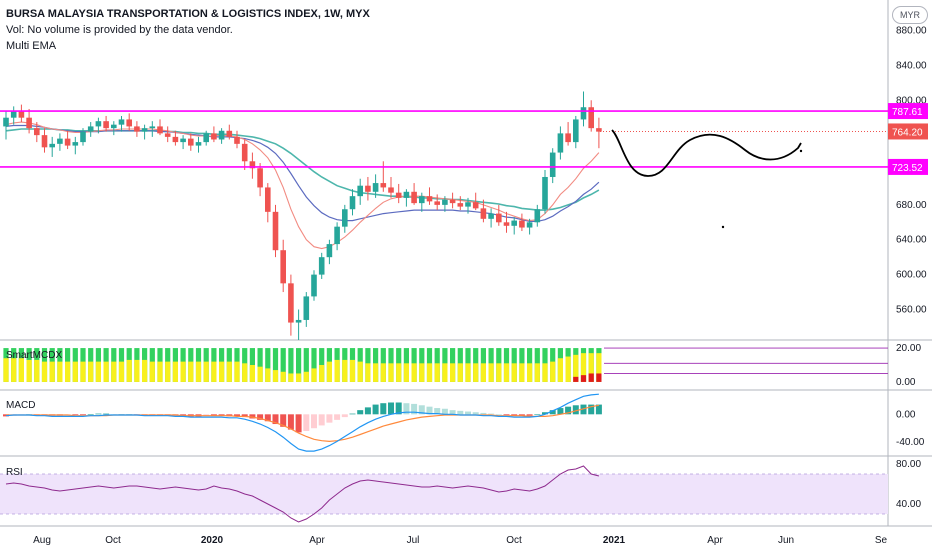 This screenshot has width=932, height=550. I want to click on price-tick-label: 640.00, so click(911, 240).